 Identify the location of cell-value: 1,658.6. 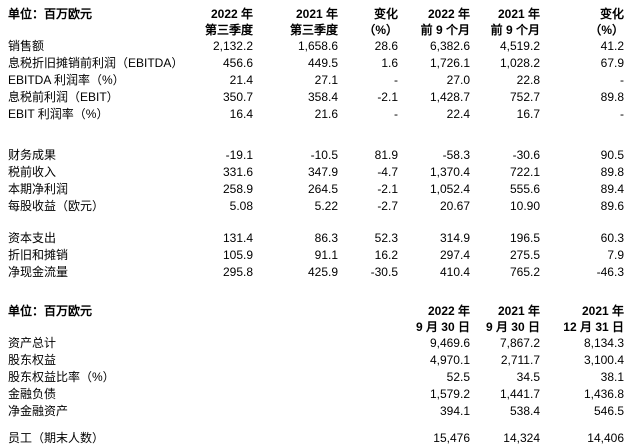
(317, 46).